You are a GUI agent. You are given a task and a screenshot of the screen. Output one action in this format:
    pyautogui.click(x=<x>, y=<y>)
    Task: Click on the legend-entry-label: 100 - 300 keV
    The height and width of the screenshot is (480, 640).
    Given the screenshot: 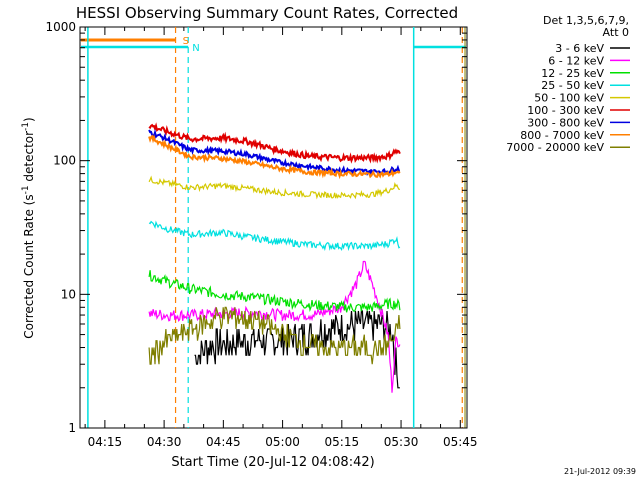 What is the action you would take?
    pyautogui.click(x=565, y=110)
    